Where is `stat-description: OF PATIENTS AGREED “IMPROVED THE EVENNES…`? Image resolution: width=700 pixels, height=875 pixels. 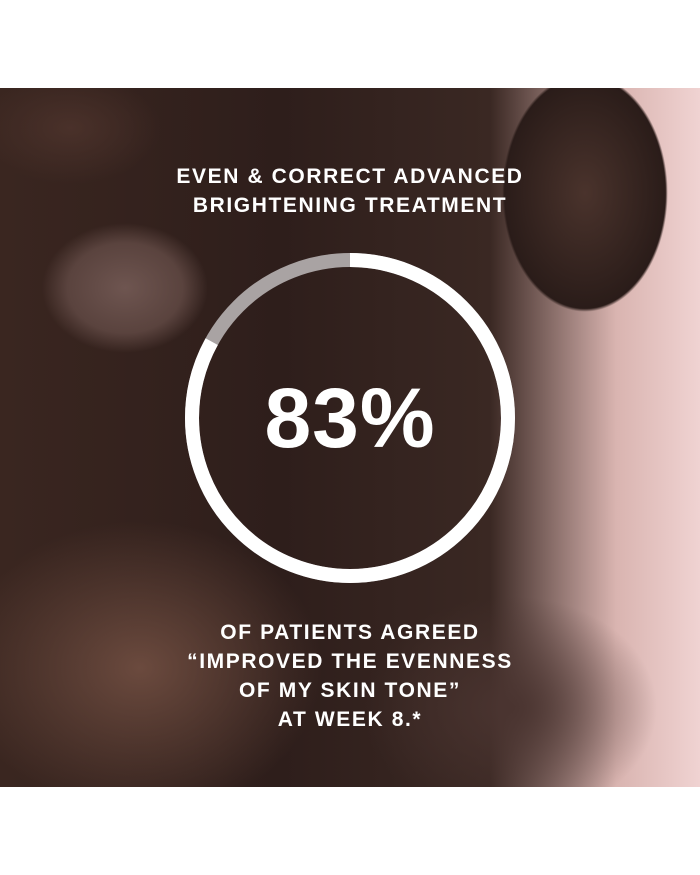
stat-description: OF PATIENTS AGREED “IMPROVED THE EVENNES… is located at coordinates (350, 676).